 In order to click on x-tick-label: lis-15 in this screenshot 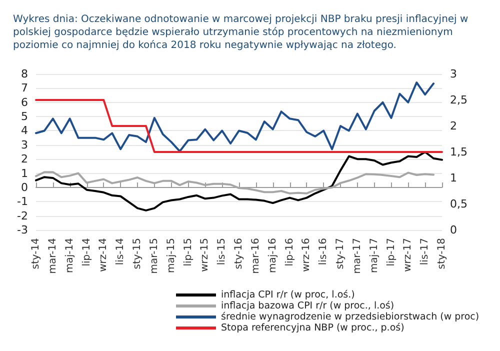, I will do `click(222, 252)`.